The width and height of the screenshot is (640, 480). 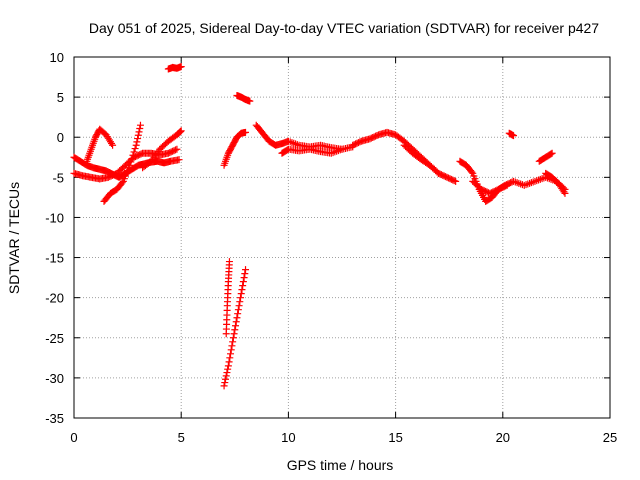 What do you see at coordinates (14, 238) in the screenshot?
I see `y-axis-label: SDTVAR / TECUs` at bounding box center [14, 238].